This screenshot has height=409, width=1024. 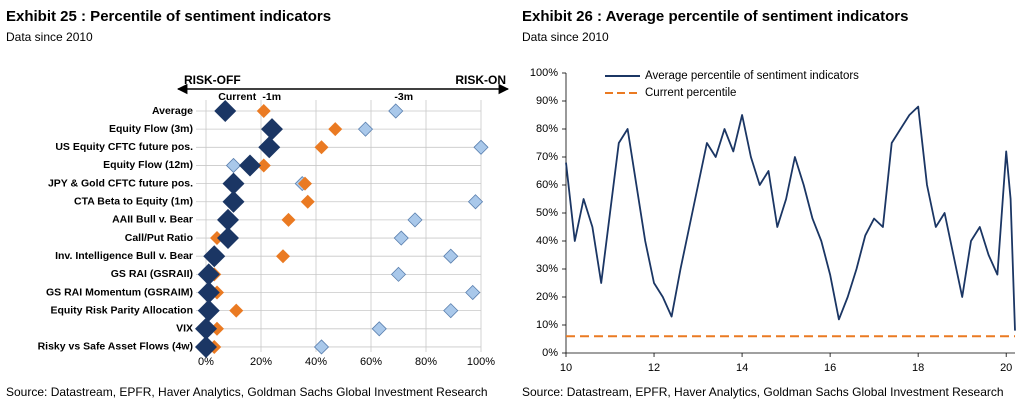 I want to click on category-label: US Equity CFTC future pos., so click(x=124, y=147).